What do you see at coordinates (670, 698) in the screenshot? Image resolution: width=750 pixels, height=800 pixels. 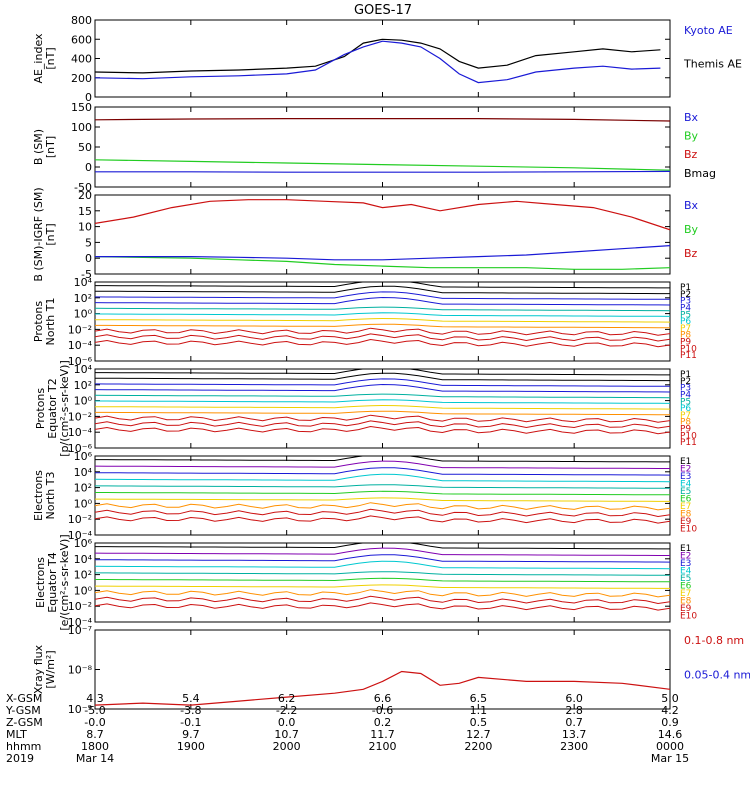 I see `x-axis-value: 5.0` at bounding box center [670, 698].